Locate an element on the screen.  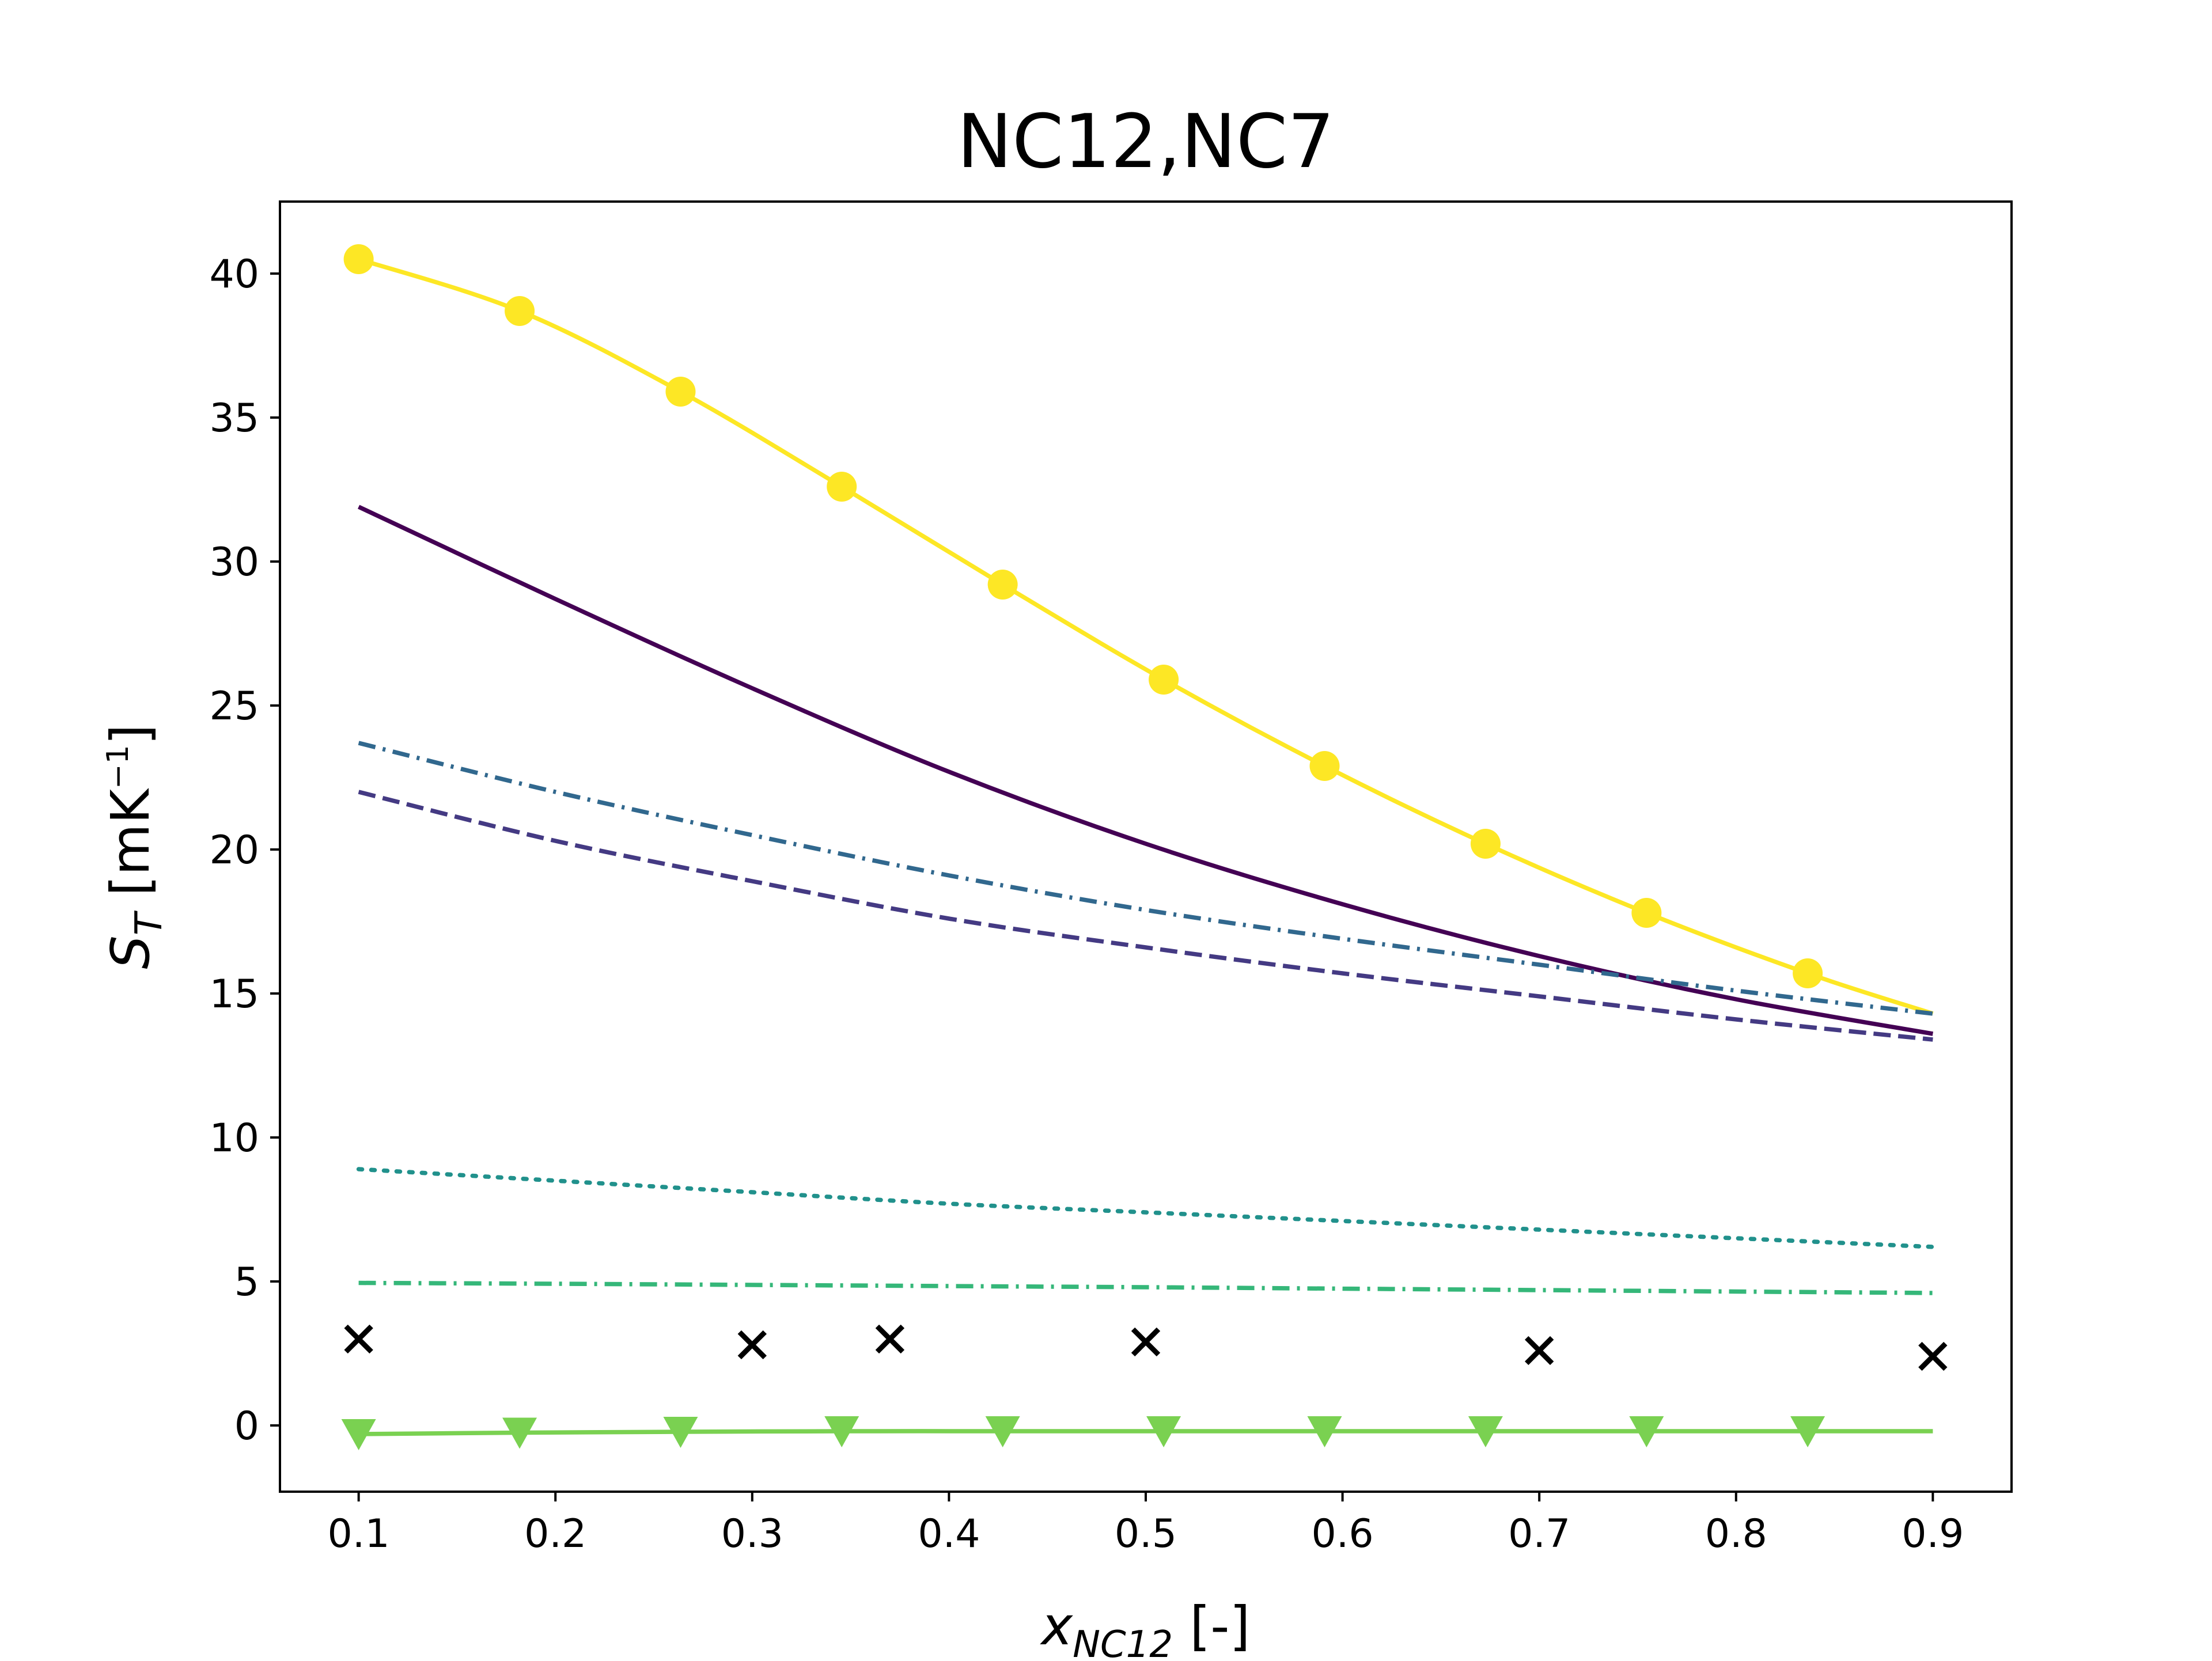
y-tick-label: 35 is located at coordinates (234, 418).